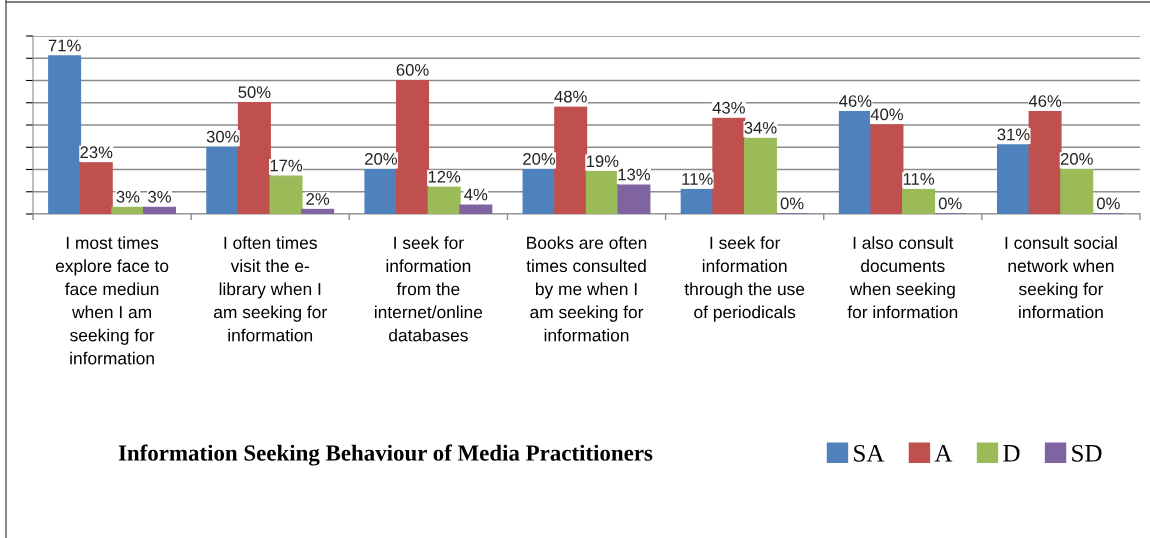 The image size is (1150, 538). I want to click on data-label: 23%, so click(96, 152).